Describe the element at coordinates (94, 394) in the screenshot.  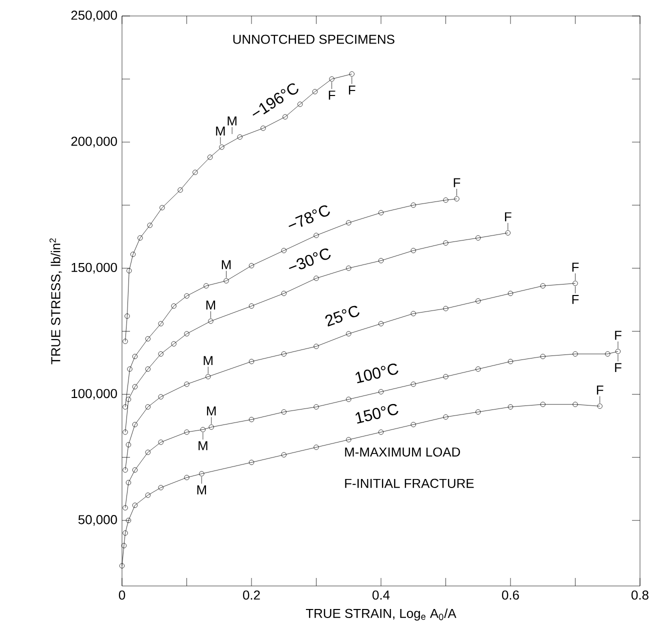
I see `y-tick-label: 100,000` at that location.